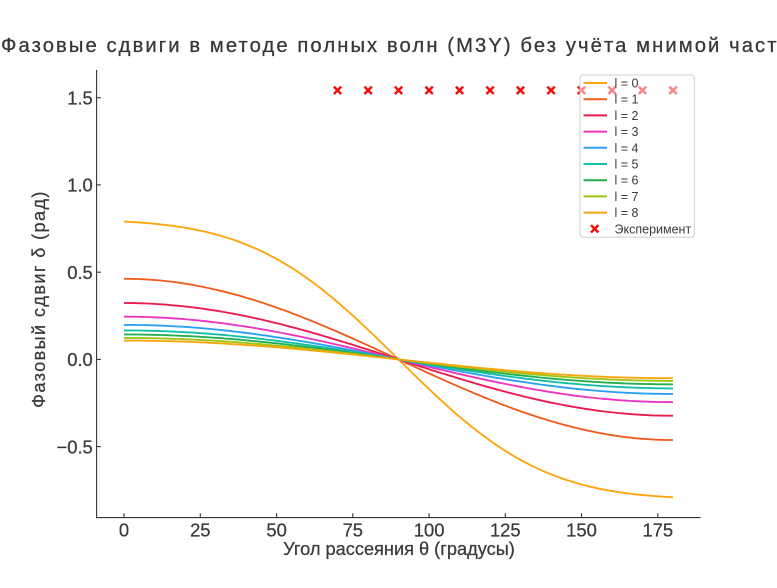 This screenshot has width=777, height=588. I want to click on svg-text: 1.5, so click(80, 97).